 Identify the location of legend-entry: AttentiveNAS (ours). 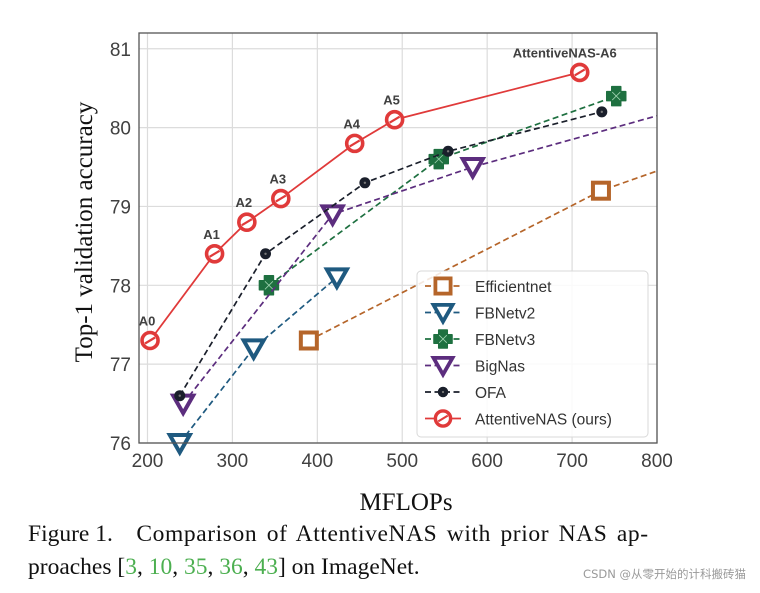
(518, 419).